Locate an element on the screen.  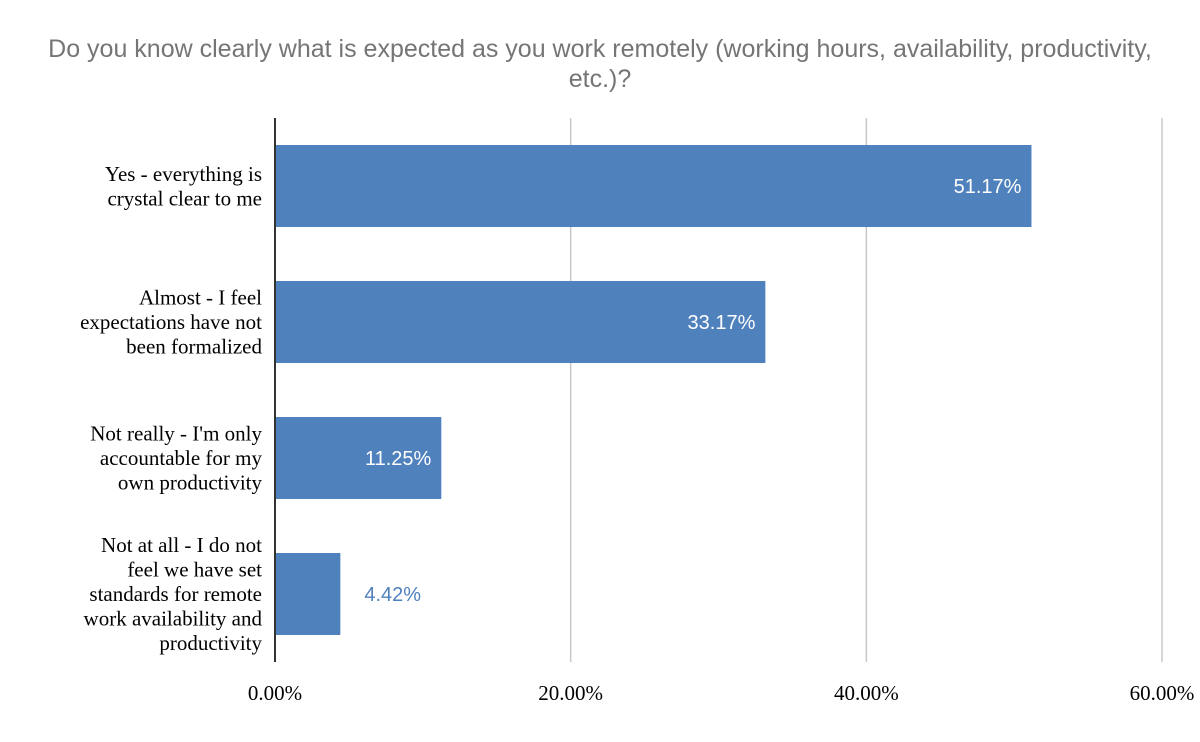
x-tick-label: 40.00% is located at coordinates (866, 693).